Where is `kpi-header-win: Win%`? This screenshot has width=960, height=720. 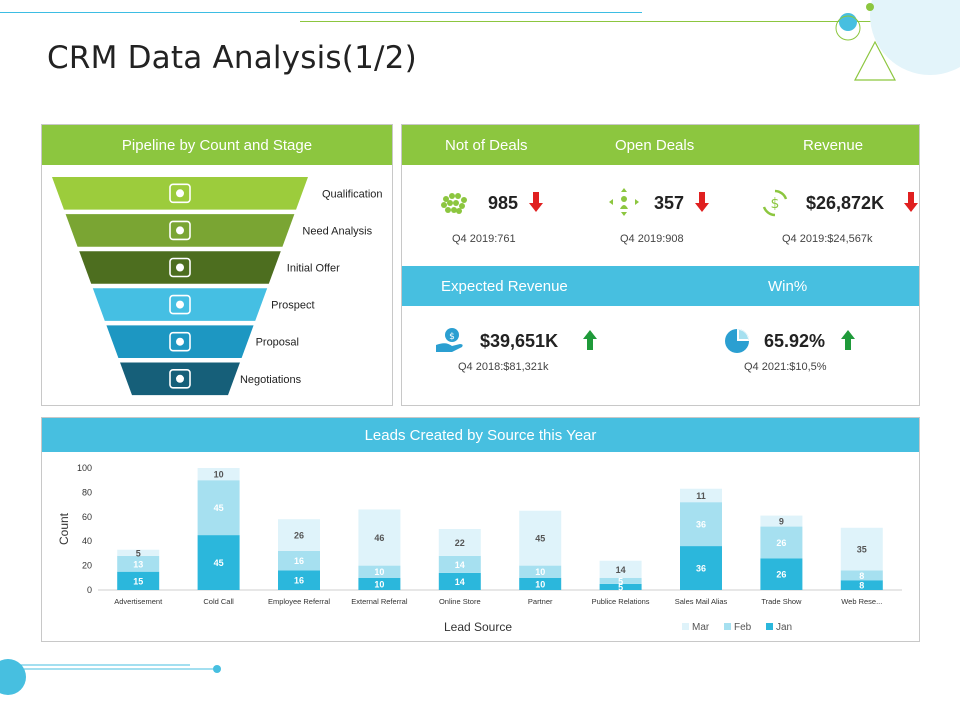 kpi-header-win: Win% is located at coordinates (788, 286).